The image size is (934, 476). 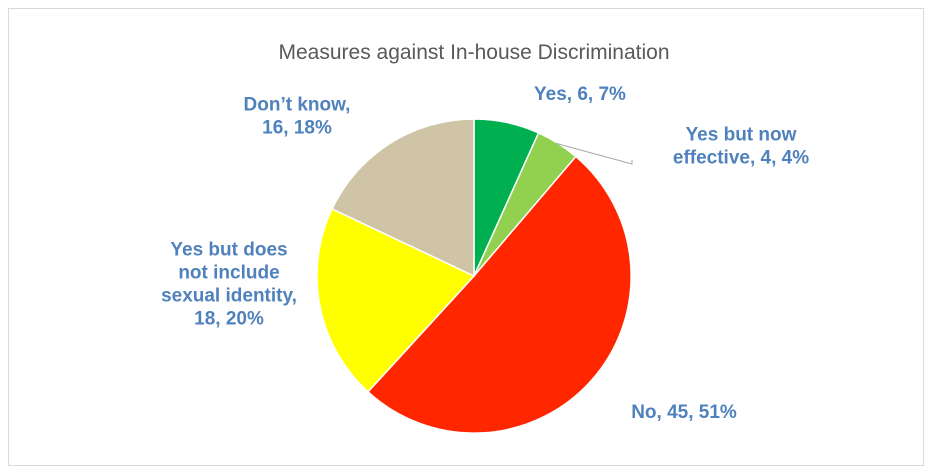 What do you see at coordinates (741, 135) in the screenshot?
I see `data-label-line: Yes but now` at bounding box center [741, 135].